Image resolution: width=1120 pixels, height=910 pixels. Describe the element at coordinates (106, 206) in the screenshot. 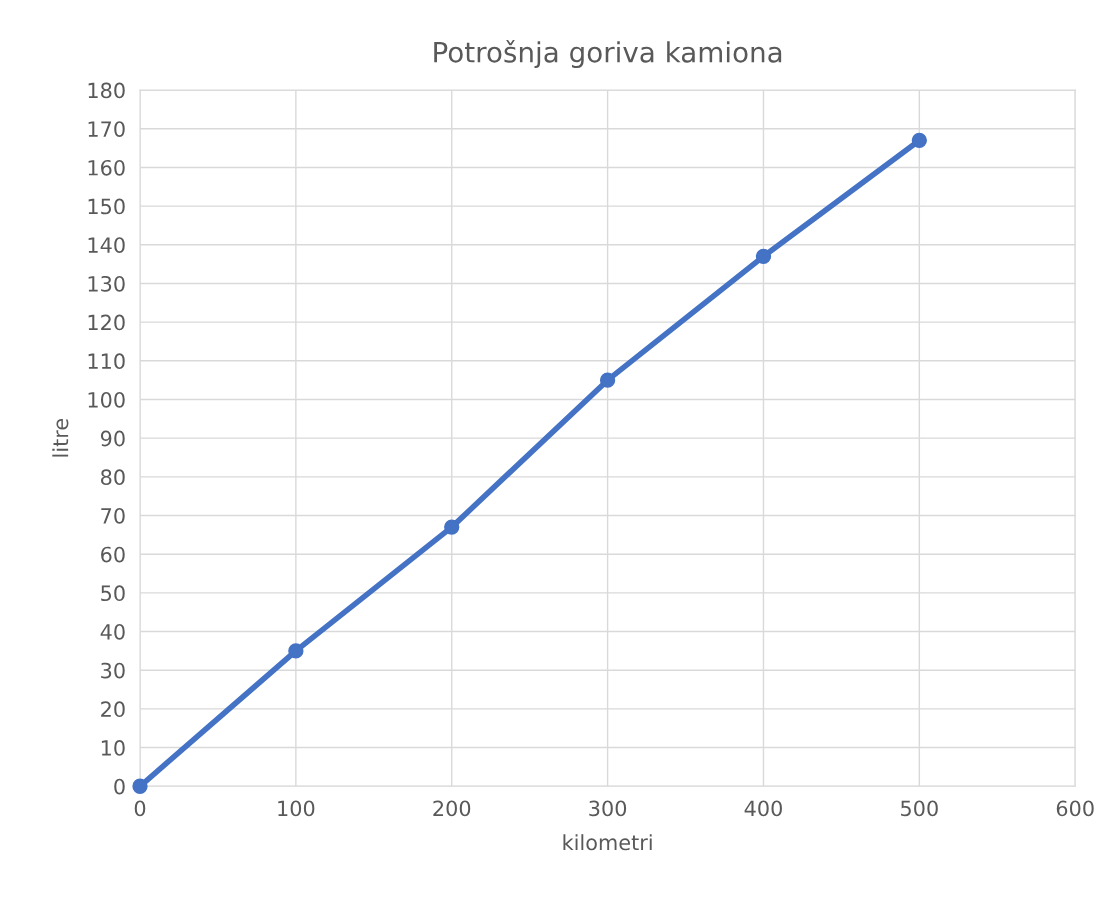

I see `y-tick-label: 150` at that location.